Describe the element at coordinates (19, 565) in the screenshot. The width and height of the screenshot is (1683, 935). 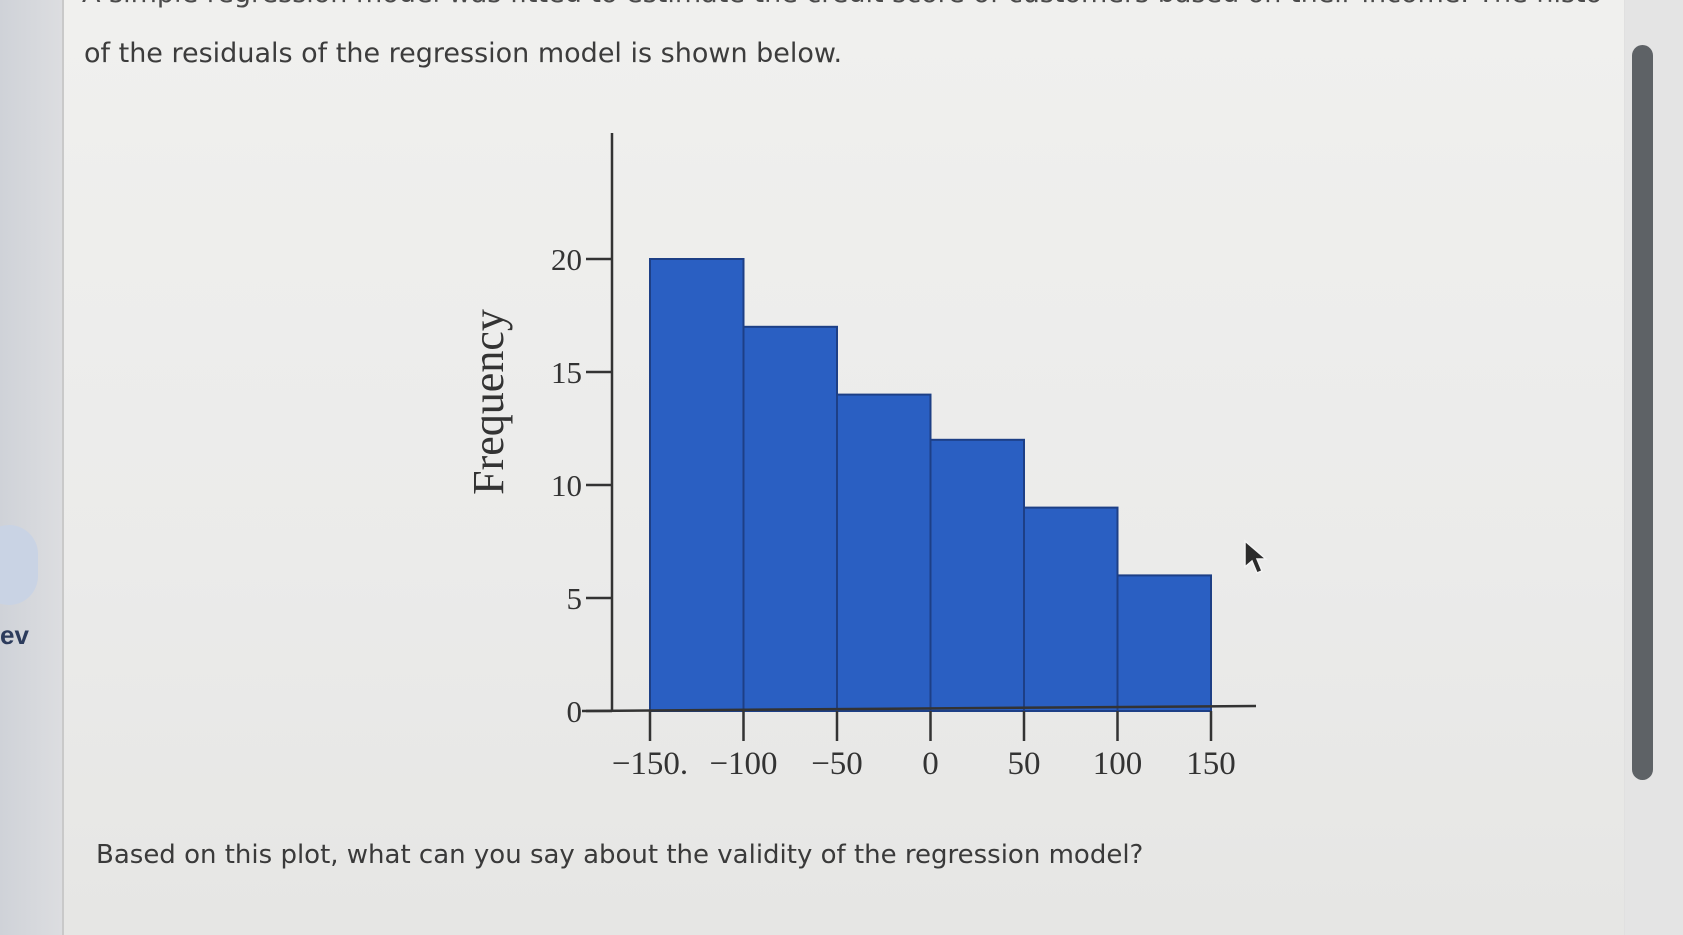
I see `left-panel-avatar` at that location.